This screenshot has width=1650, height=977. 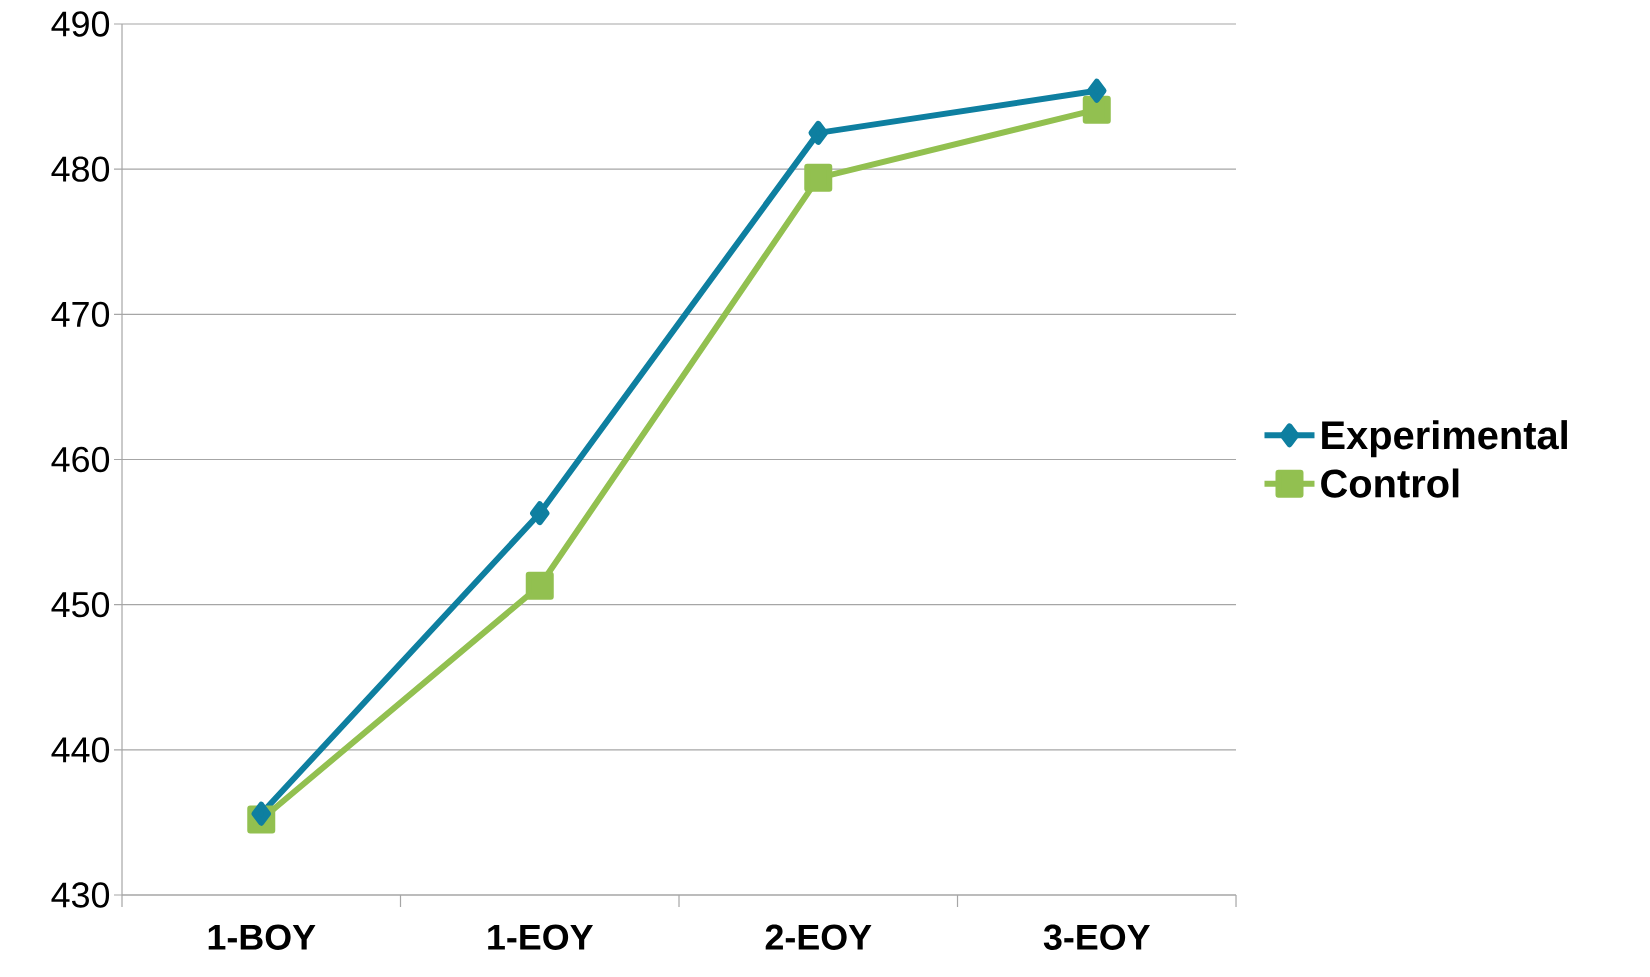 I want to click on y-tick-label: 470, so click(x=80, y=314).